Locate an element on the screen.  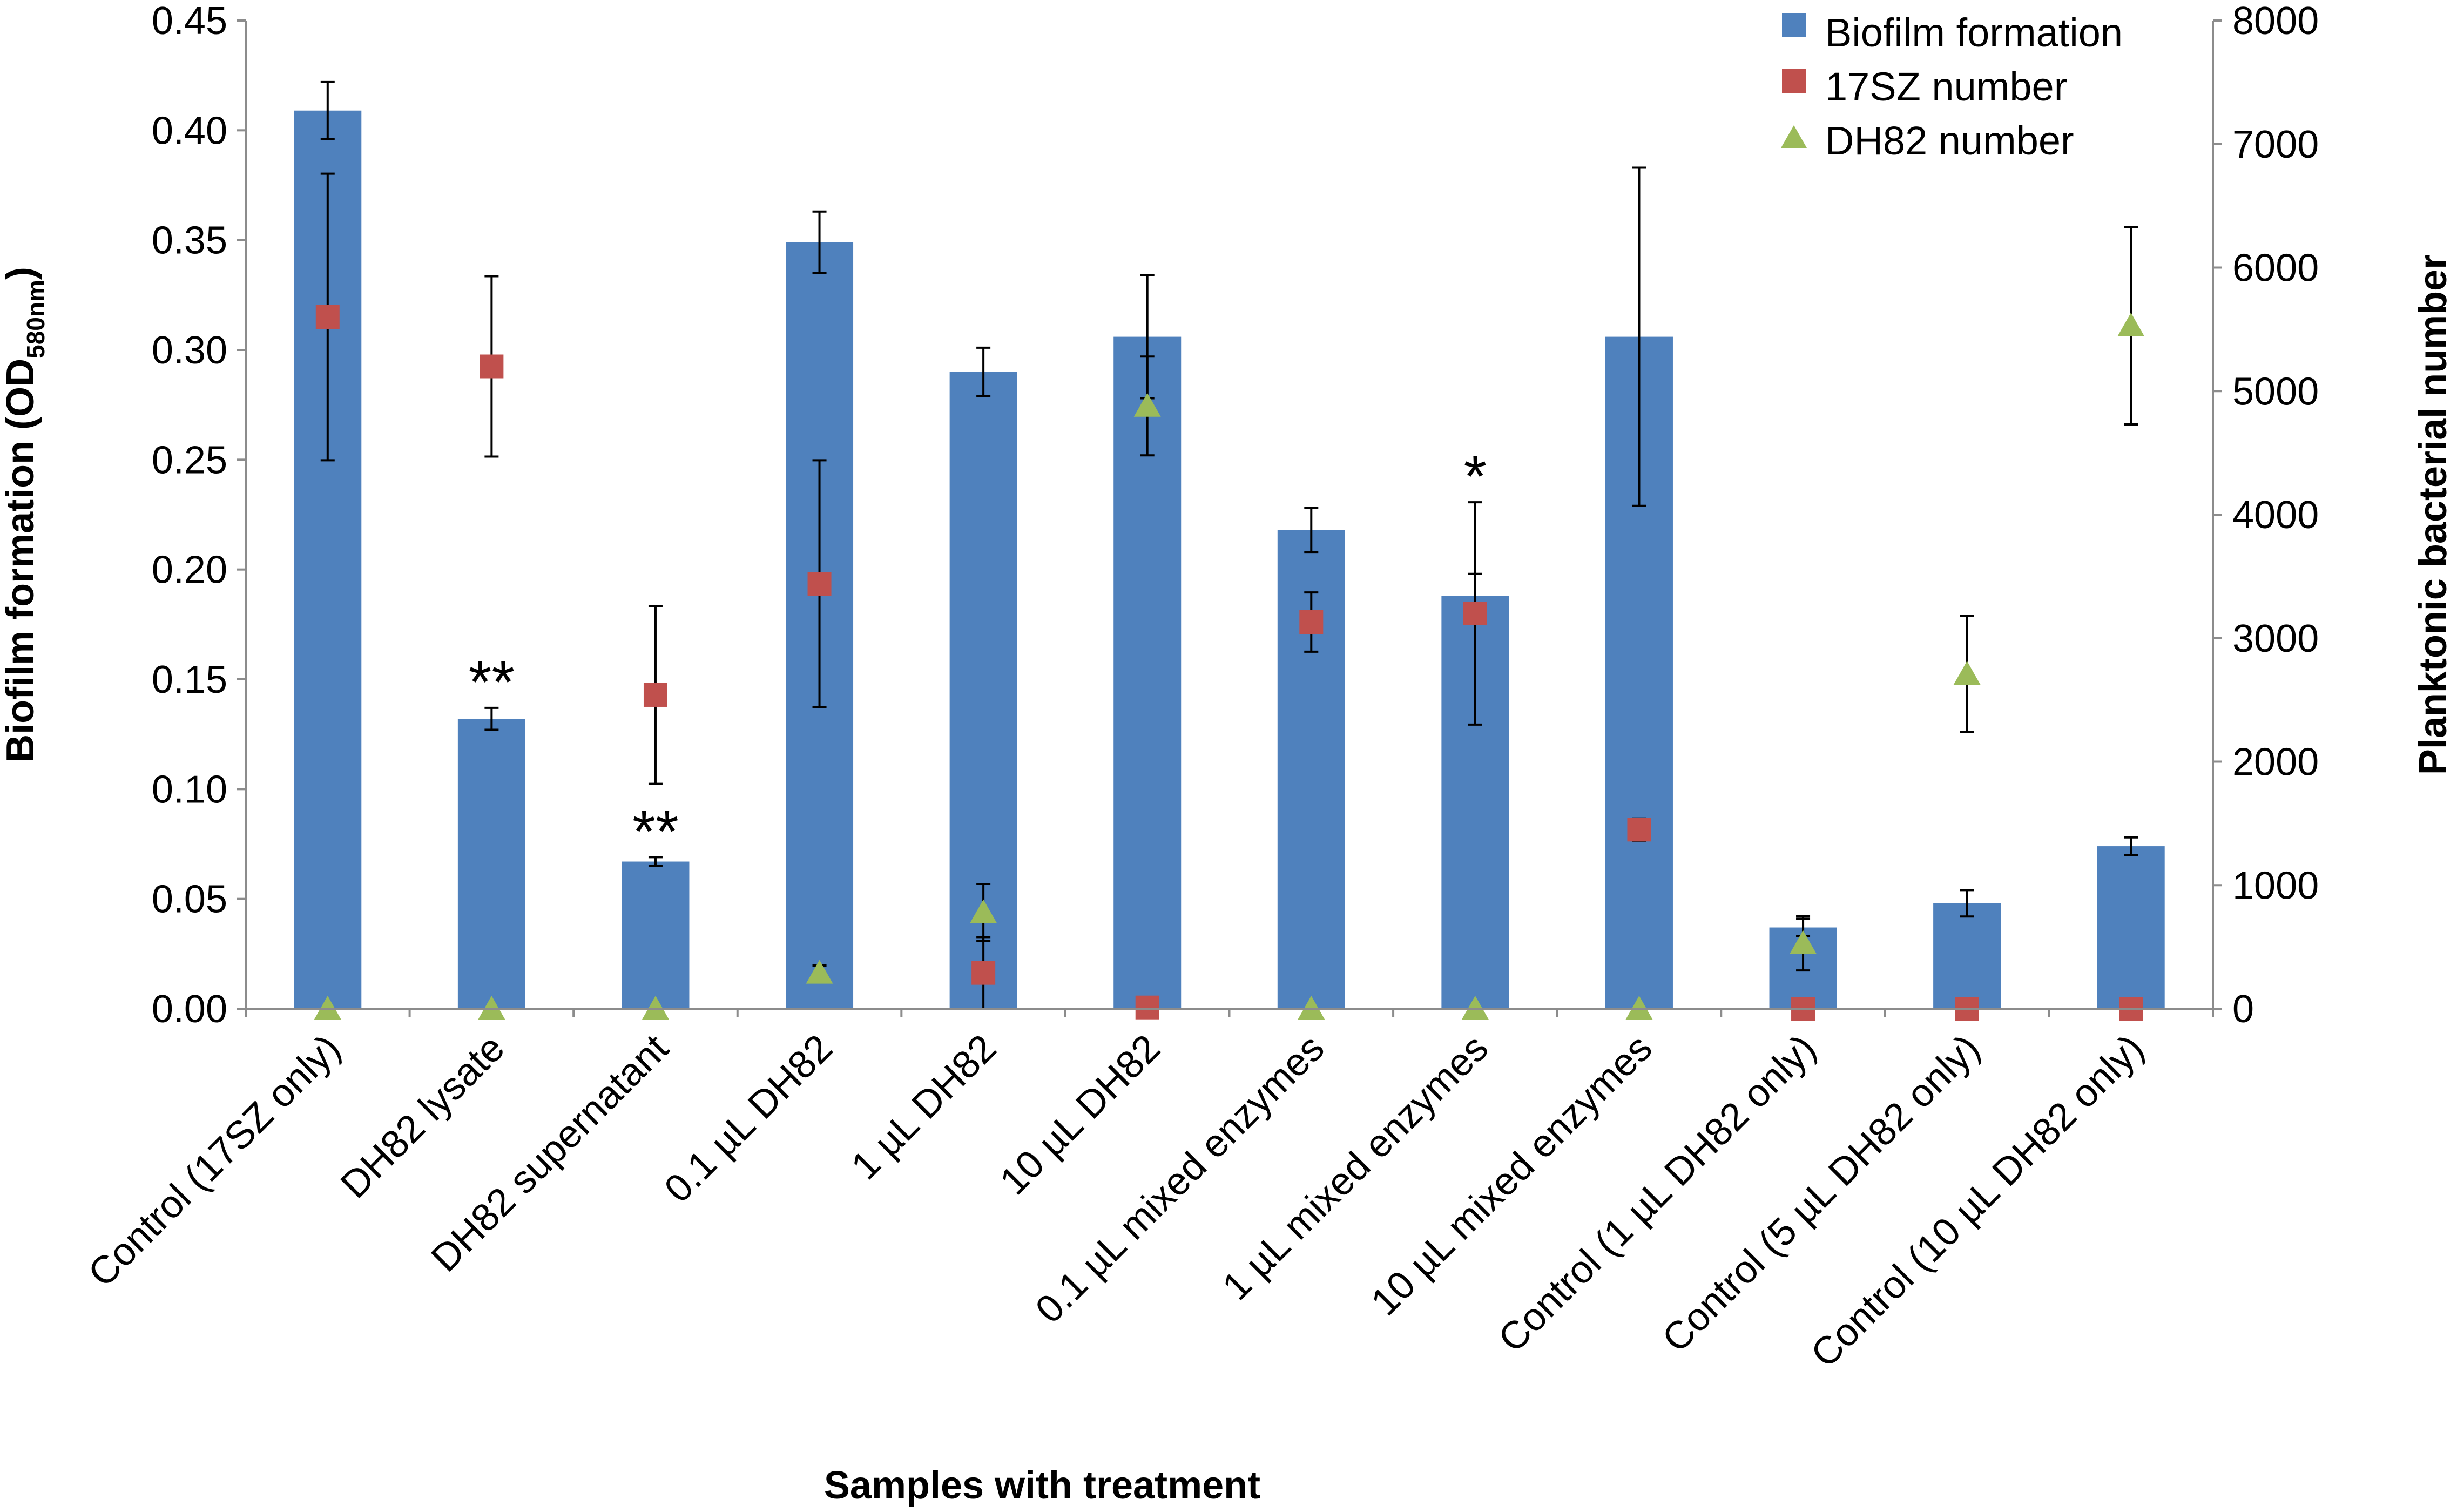
left-tick-label: 0.15 is located at coordinates (189, 679).